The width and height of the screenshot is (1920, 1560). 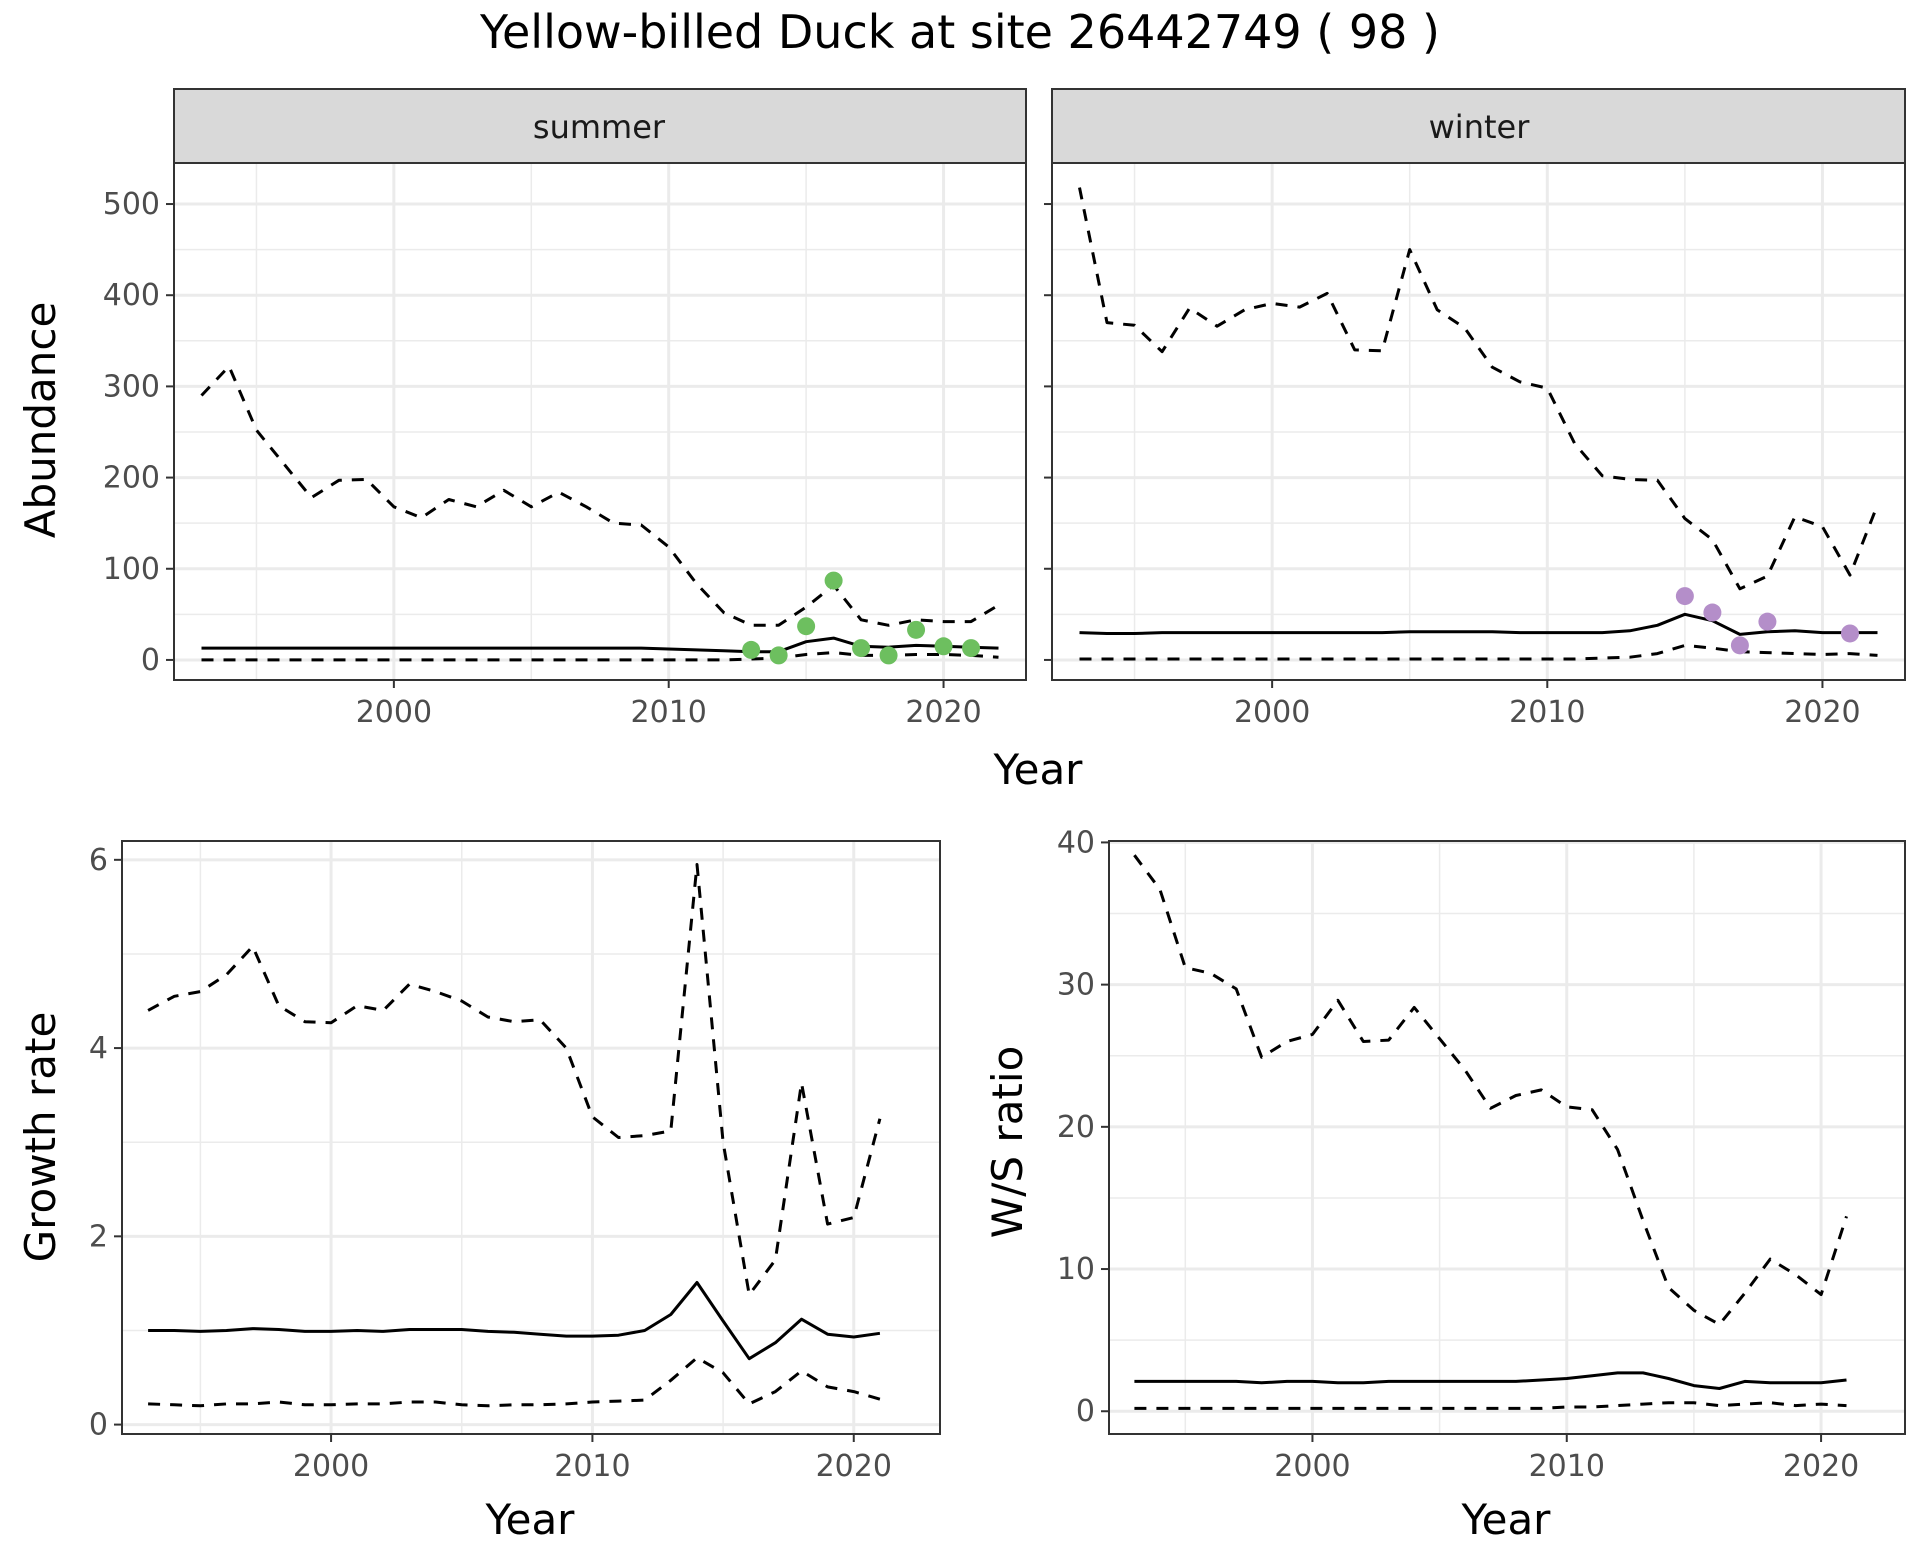 I want to click on y-tick-label: 2, so click(x=98, y=1236).